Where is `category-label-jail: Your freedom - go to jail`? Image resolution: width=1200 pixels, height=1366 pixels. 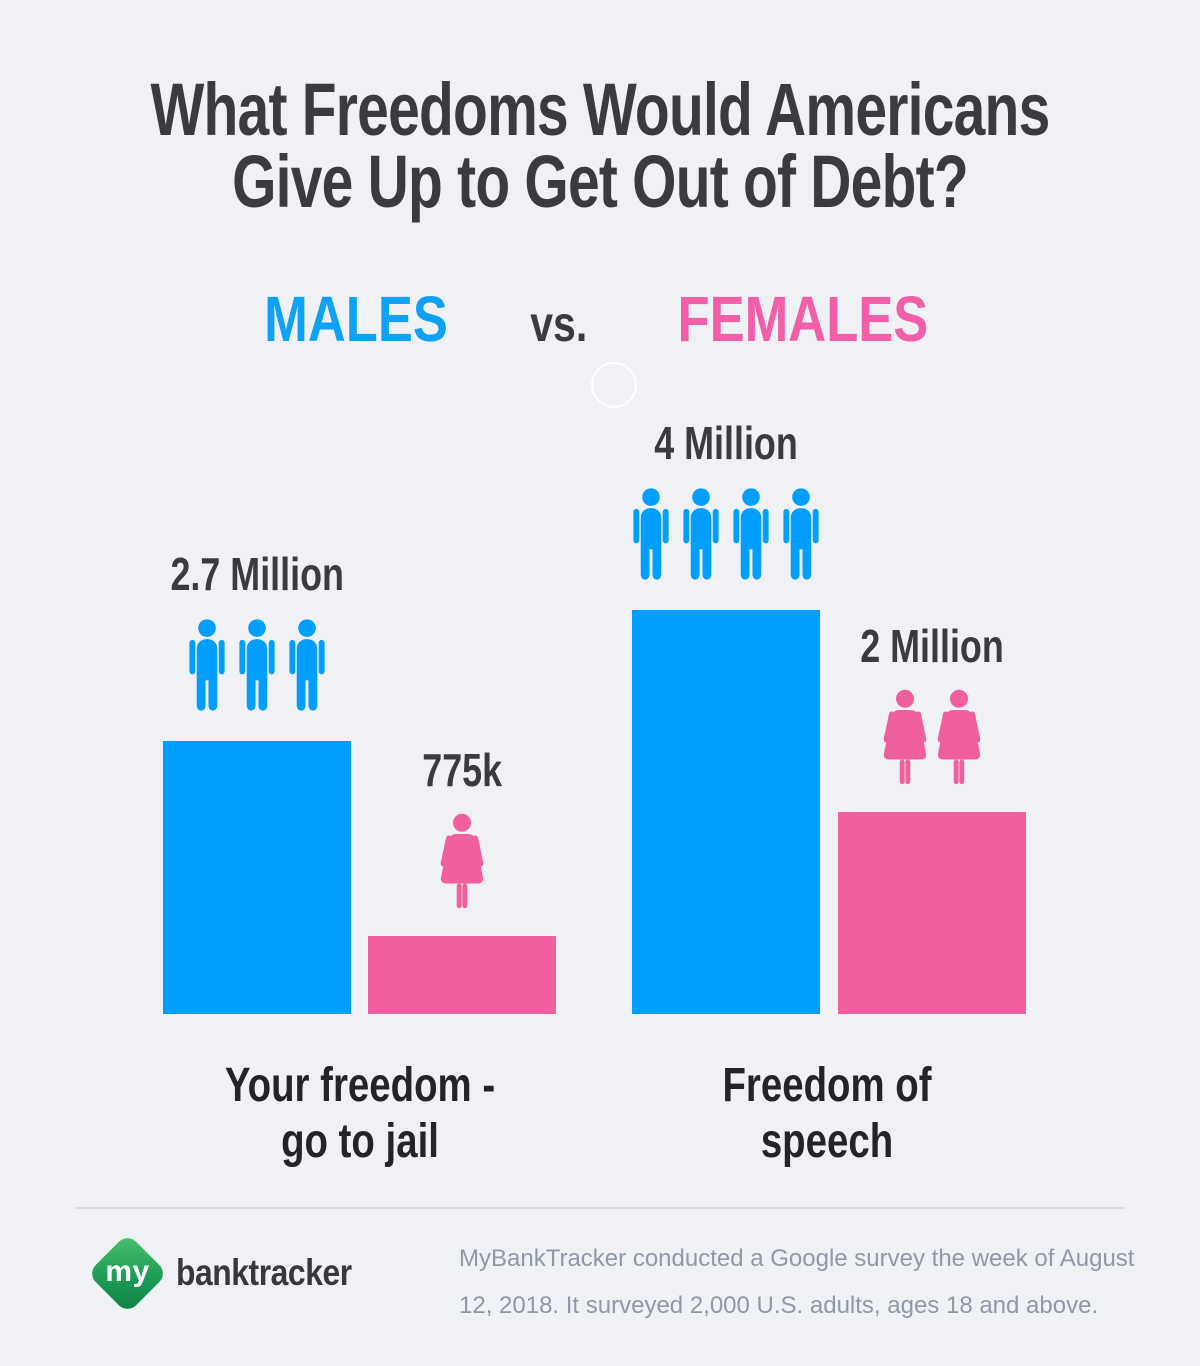
category-label-jail: Your freedom - go to jail is located at coordinates (360, 1114).